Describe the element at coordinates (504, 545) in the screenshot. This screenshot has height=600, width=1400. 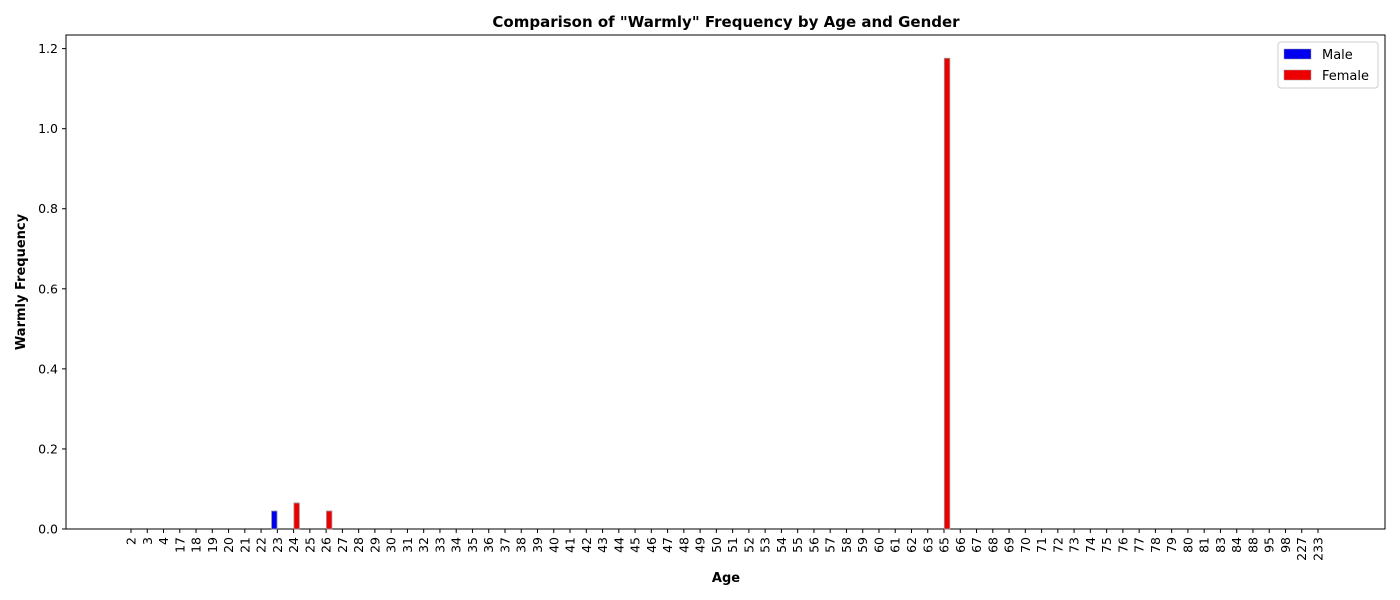
I see `x-tick-label: 37` at that location.